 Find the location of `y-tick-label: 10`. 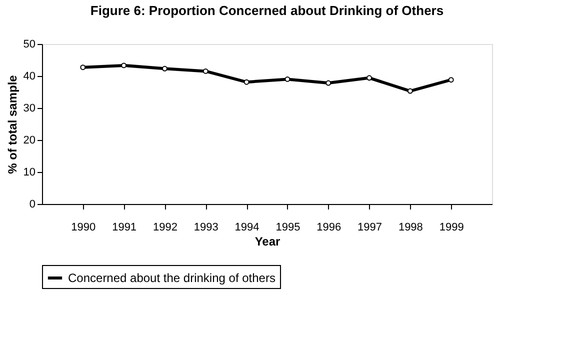

y-tick-label: 10 is located at coordinates (29, 172).